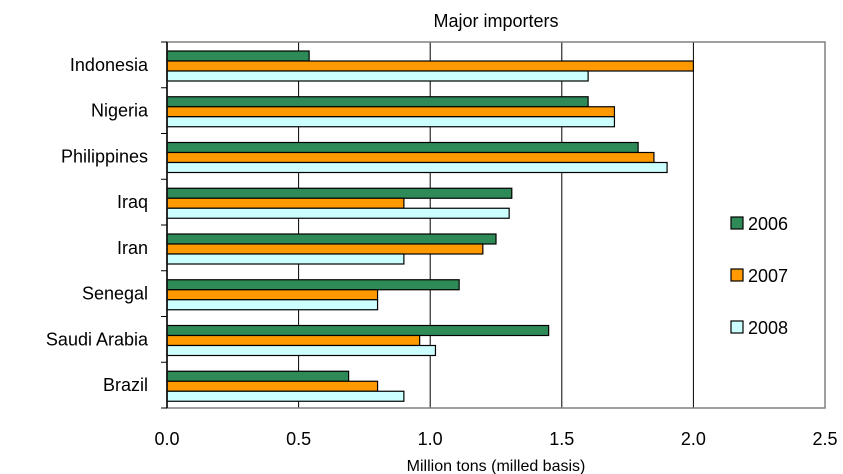 The width and height of the screenshot is (843, 474). What do you see at coordinates (693, 439) in the screenshot?
I see `x-tick-label: 2.0` at bounding box center [693, 439].